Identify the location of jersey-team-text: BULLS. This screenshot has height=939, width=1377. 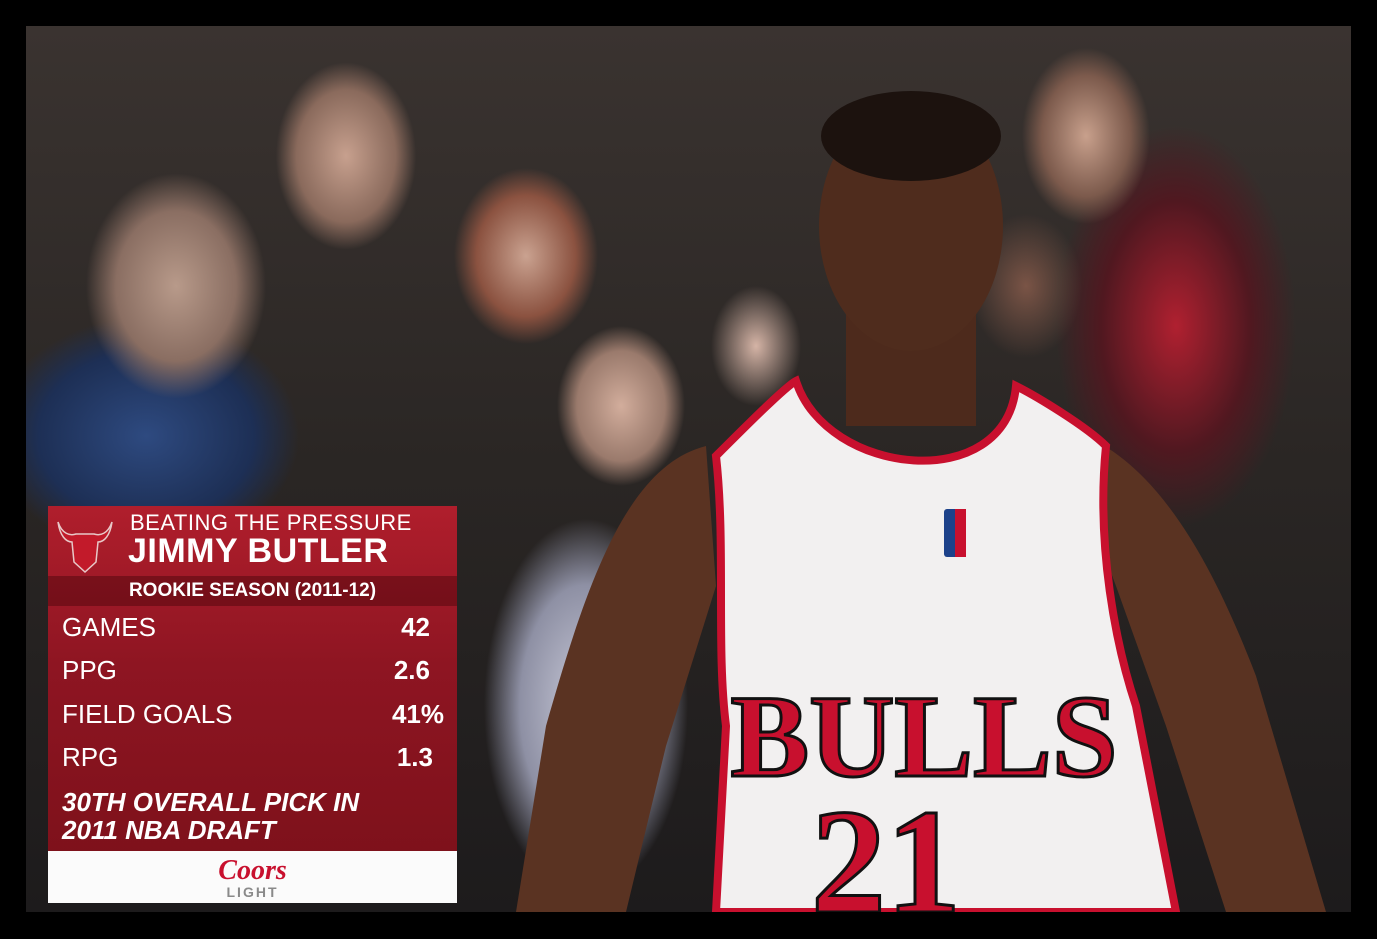
(924, 736).